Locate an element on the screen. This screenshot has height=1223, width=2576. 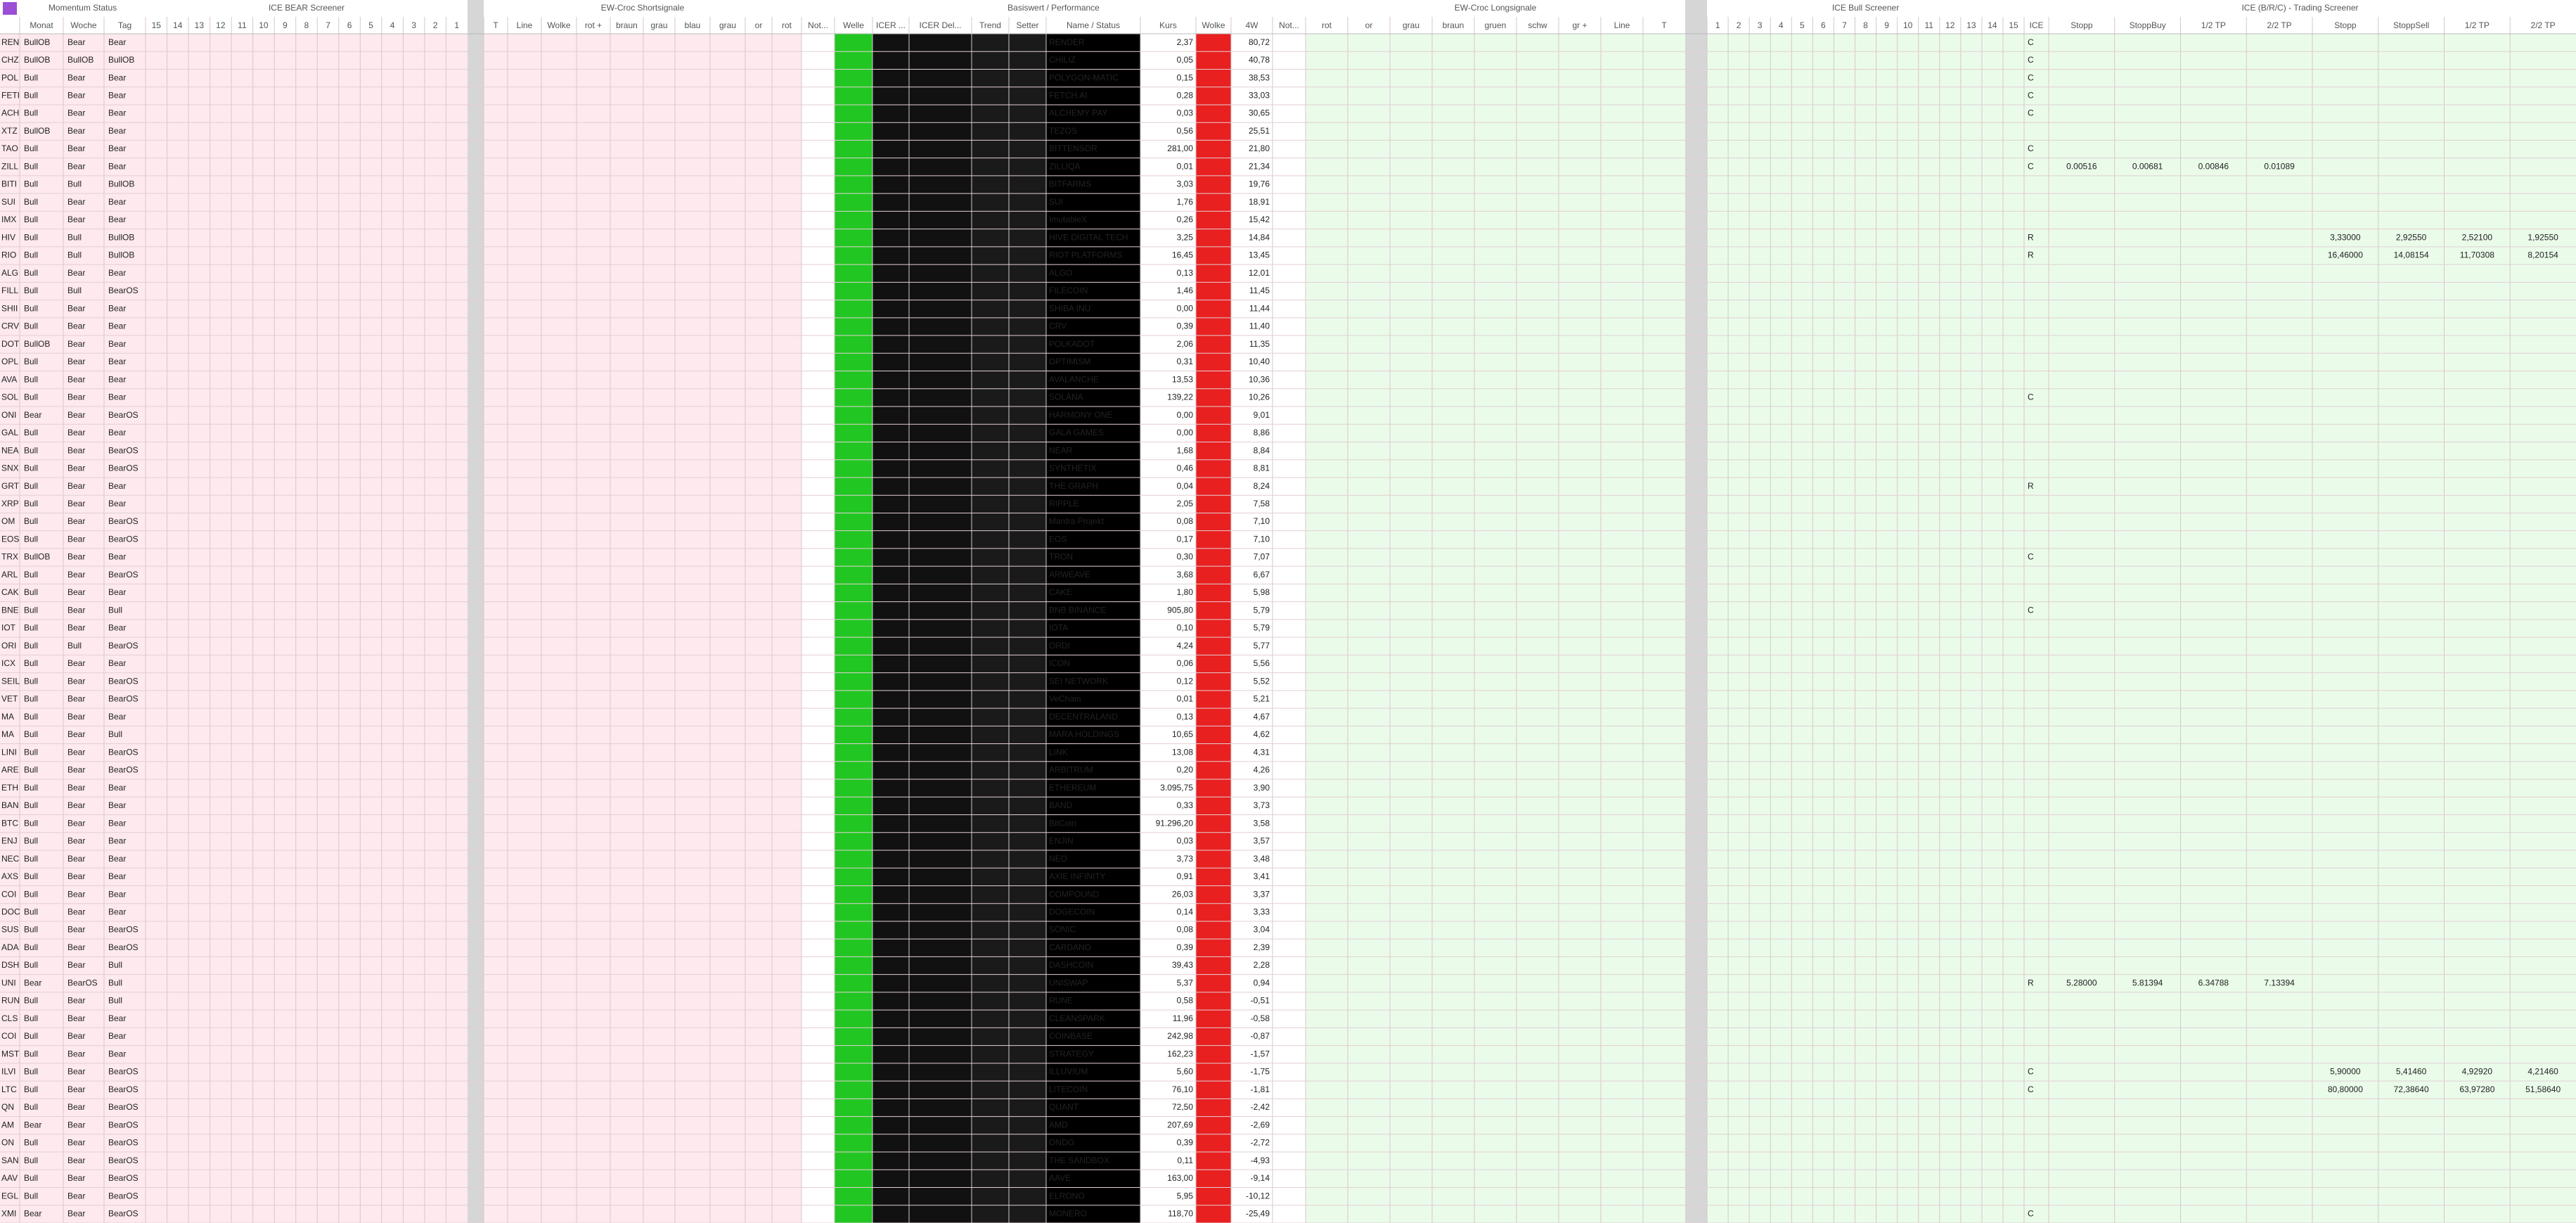
ticker: EGL is located at coordinates (9, 1195).